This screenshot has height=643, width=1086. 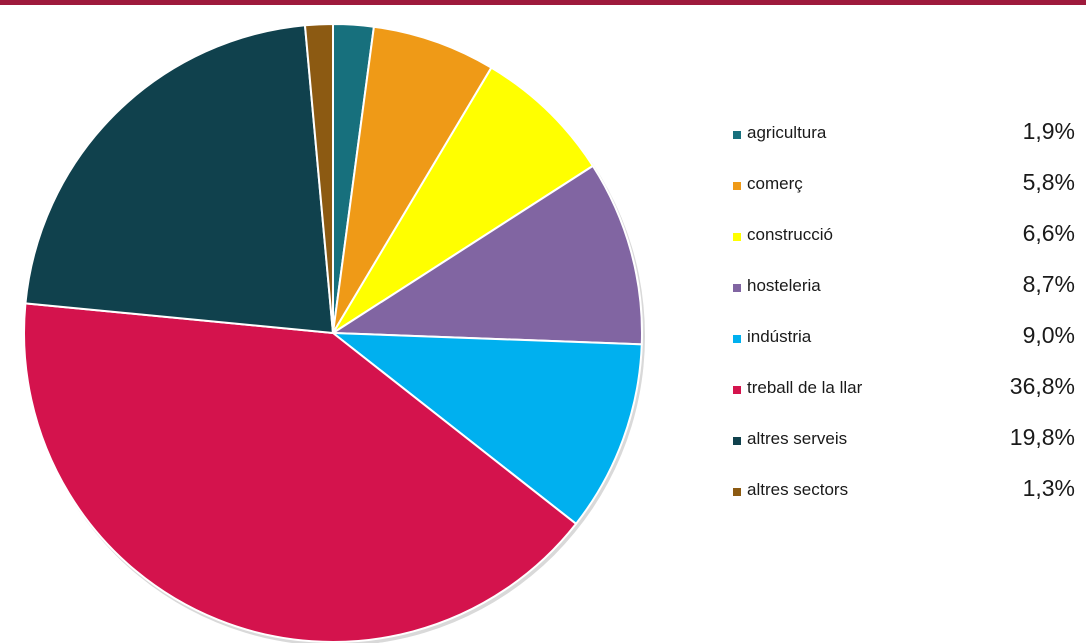 What do you see at coordinates (1048, 233) in the screenshot?
I see `legend-value: 6,6%` at bounding box center [1048, 233].